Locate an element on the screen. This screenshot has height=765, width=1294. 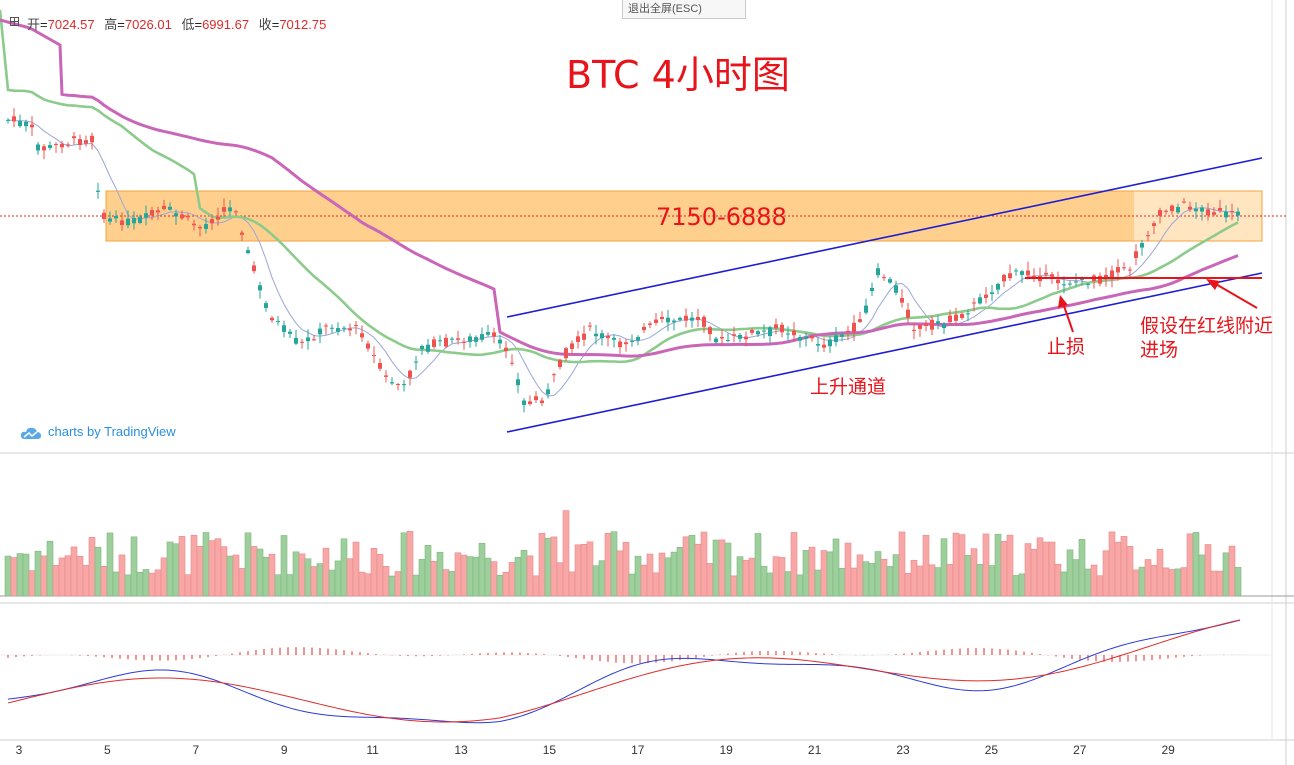
open-value: 7024.57 is located at coordinates (71, 24).